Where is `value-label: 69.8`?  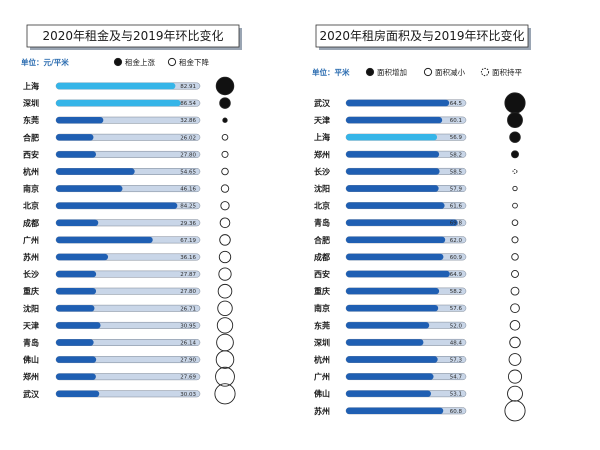
value-label: 69.8 is located at coordinates (456, 224).